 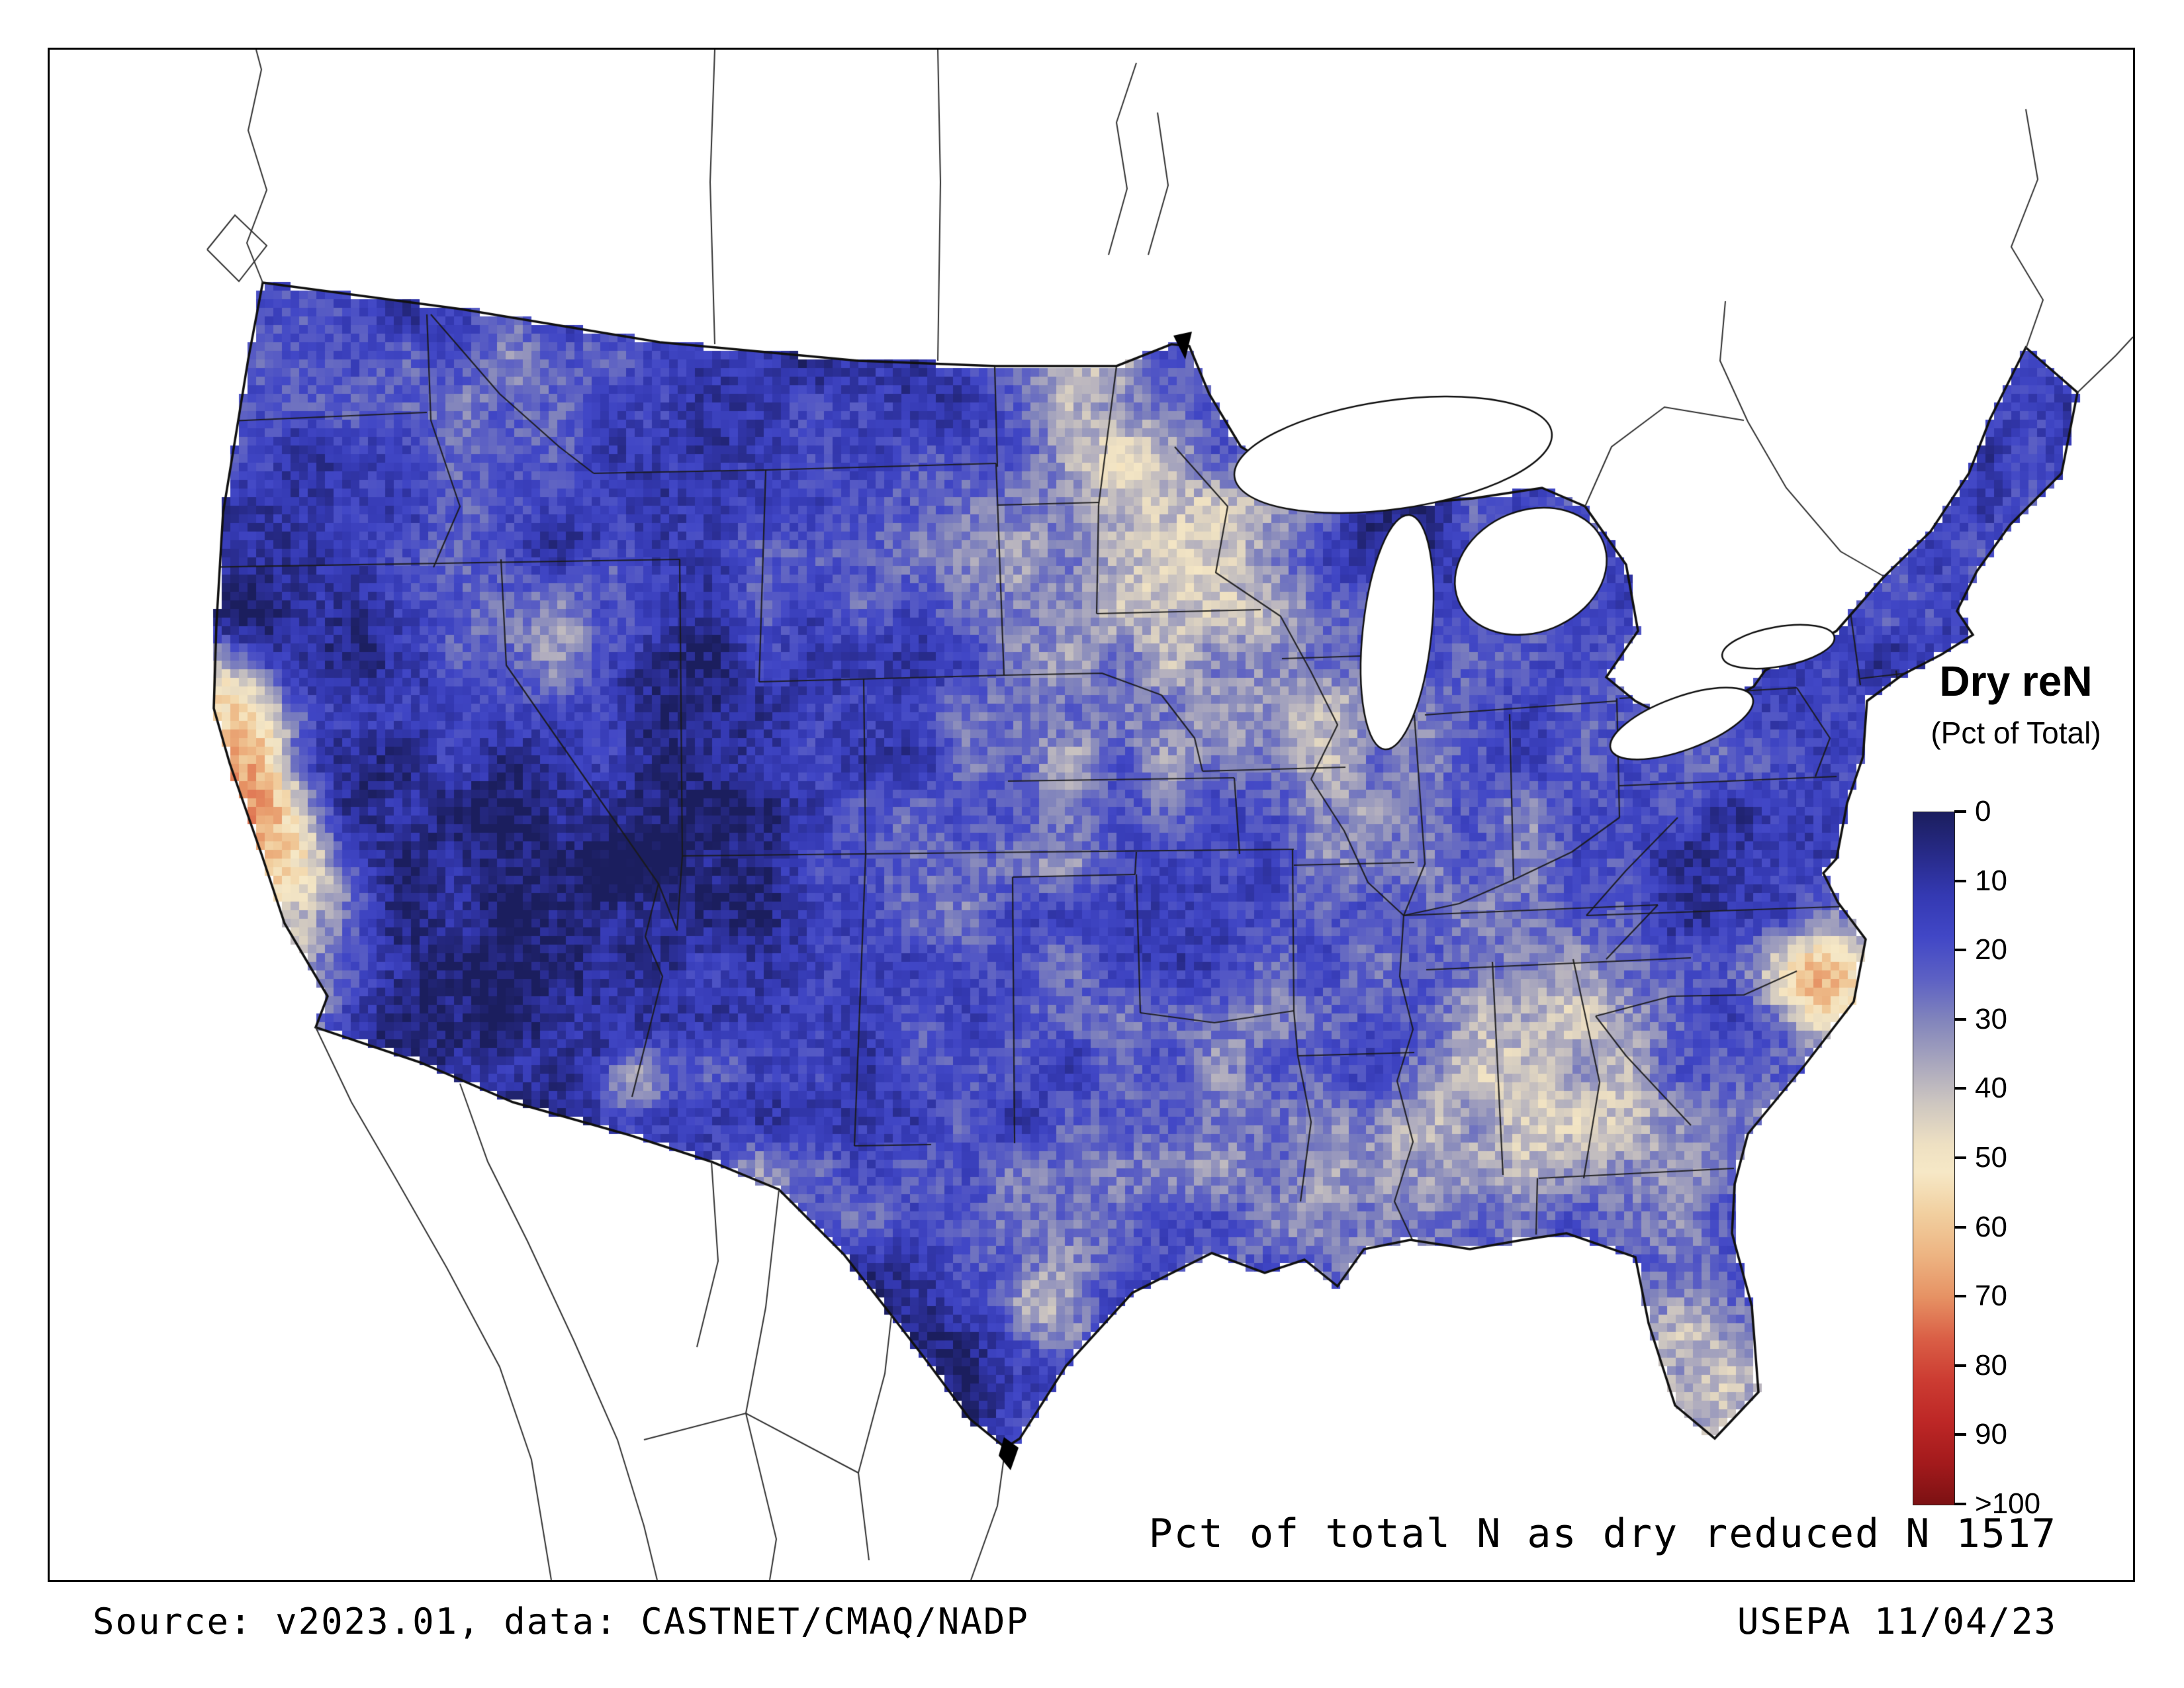 I want to click on colorbar: 0 10 20 30 40 50 60 70 80 90 >100, so click(x=2025, y=1157).